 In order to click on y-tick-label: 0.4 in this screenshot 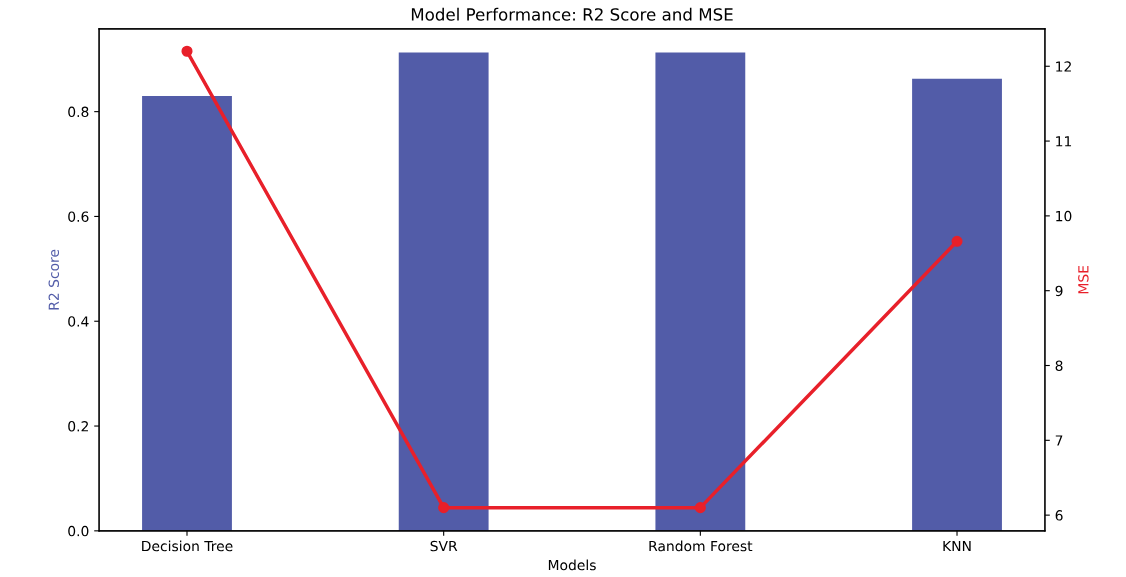, I will do `click(78, 321)`.